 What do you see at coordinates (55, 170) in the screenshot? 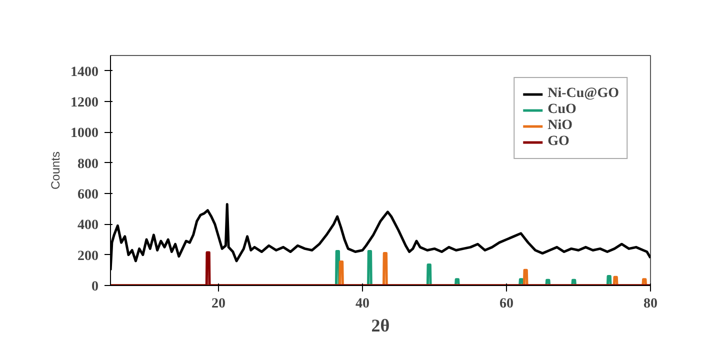
I see `y-axis-title: Counts` at bounding box center [55, 170].